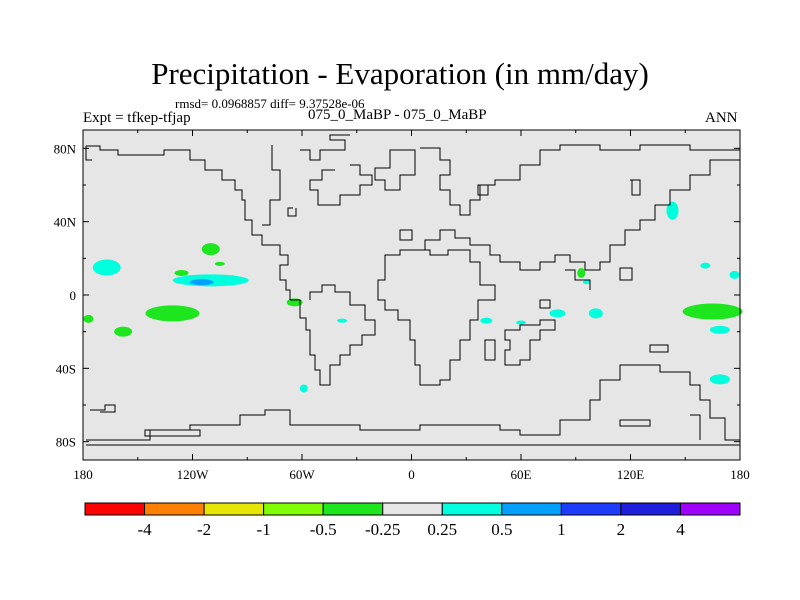  Describe the element at coordinates (137, 118) in the screenshot. I see `experiment-label: Expt = tfkep-tfjap` at that location.